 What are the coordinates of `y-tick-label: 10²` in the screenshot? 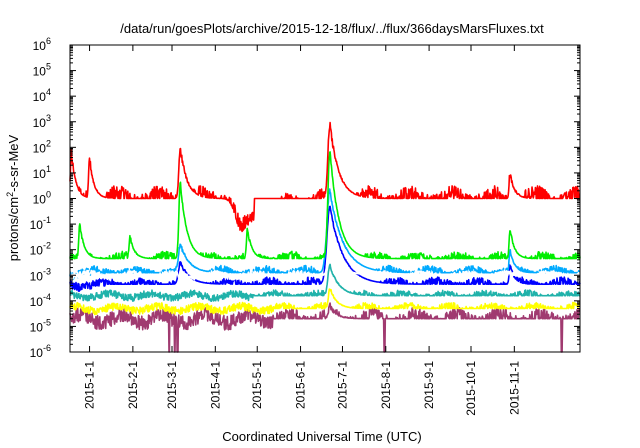 It's located at (42, 146).